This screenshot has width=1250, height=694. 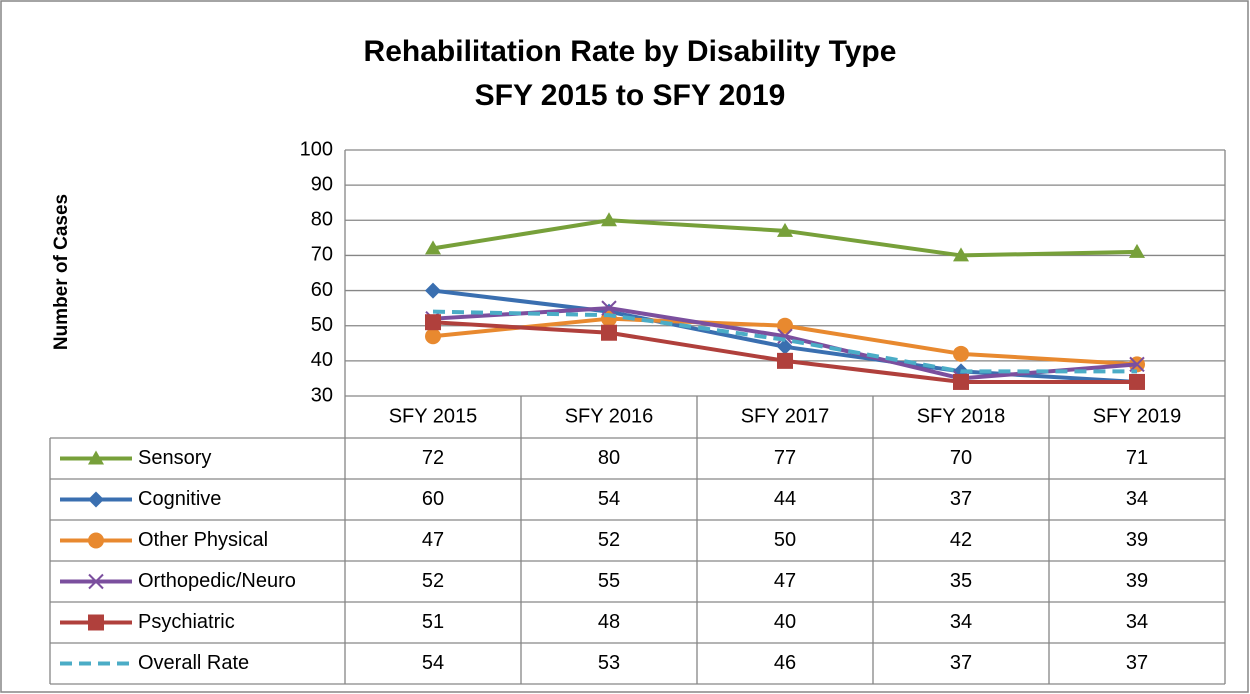 I want to click on table-value: 70, so click(x=961, y=458).